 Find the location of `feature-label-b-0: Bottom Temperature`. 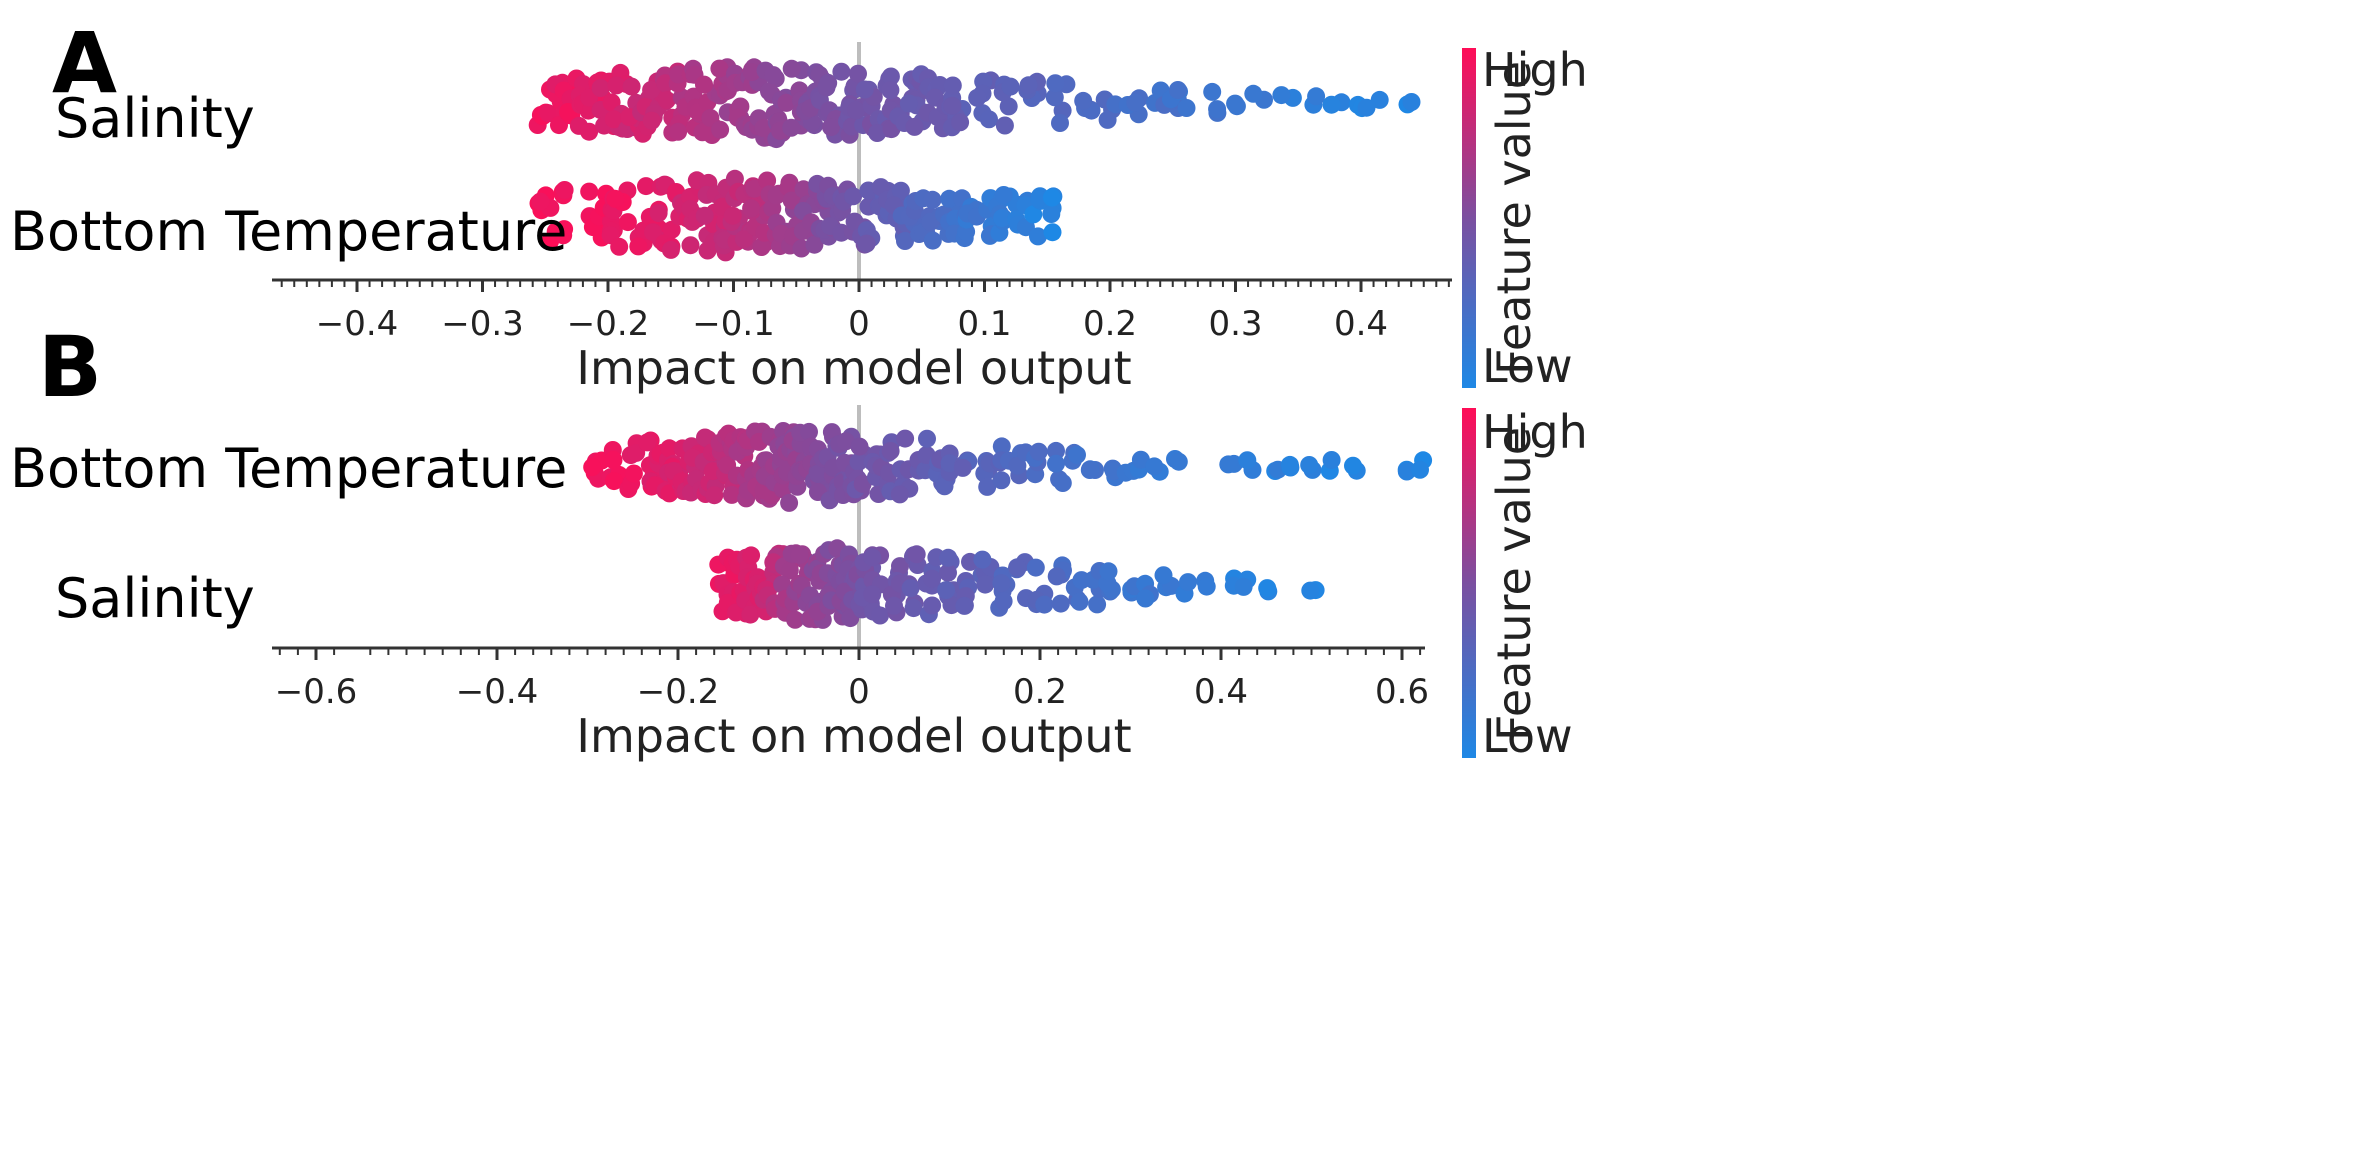

feature-label-b-0: Bottom Temperature is located at coordinates (288, 468).